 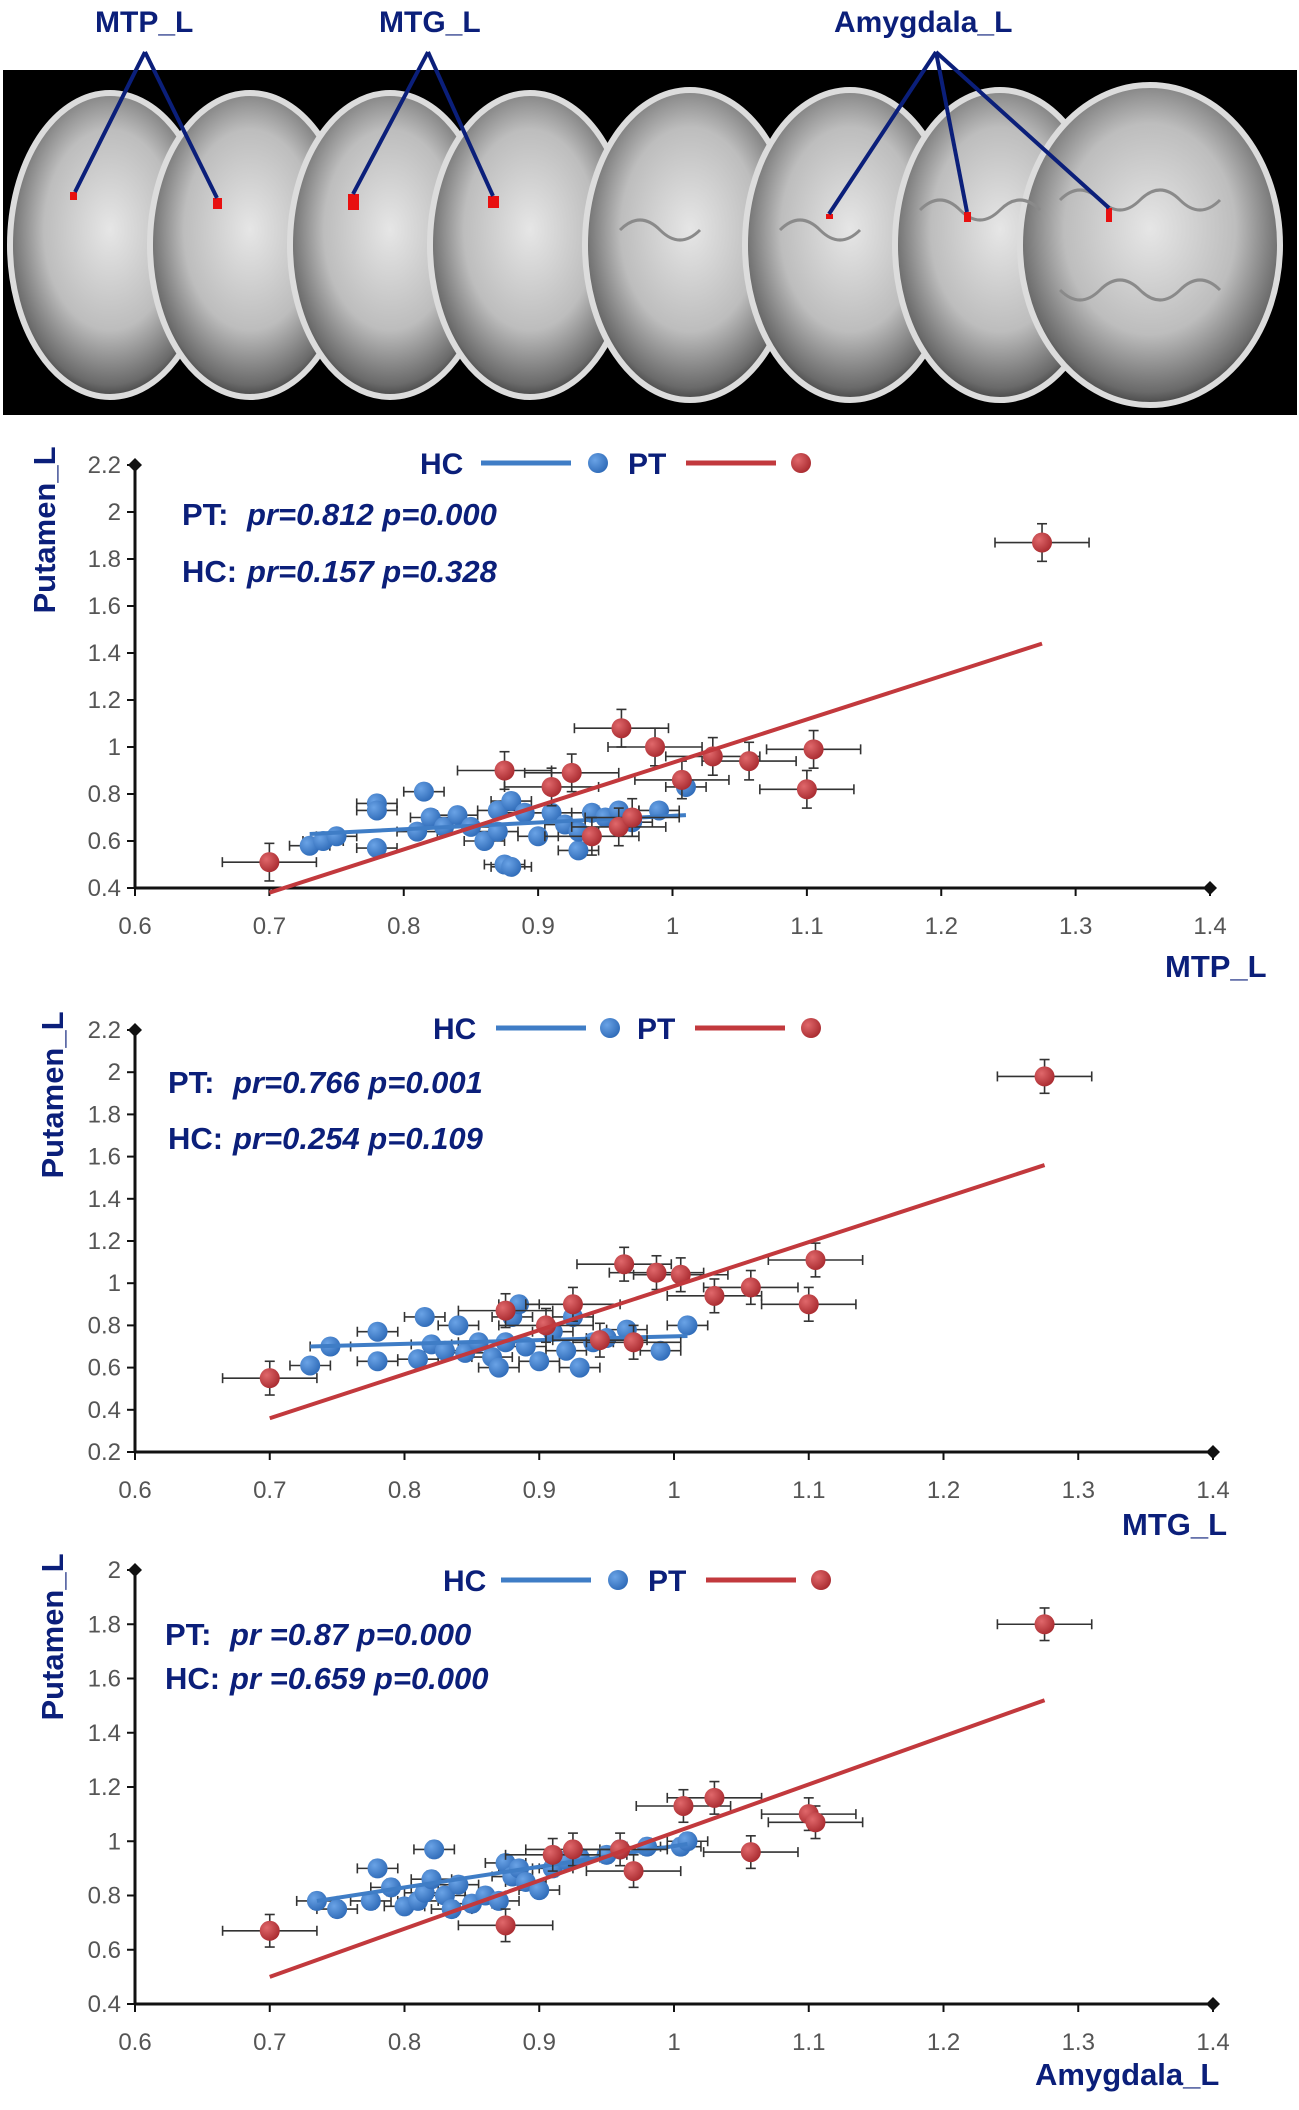 What do you see at coordinates (371, 514) in the screenshot?
I see `stat-value: pr=0.812 p=0.000` at bounding box center [371, 514].